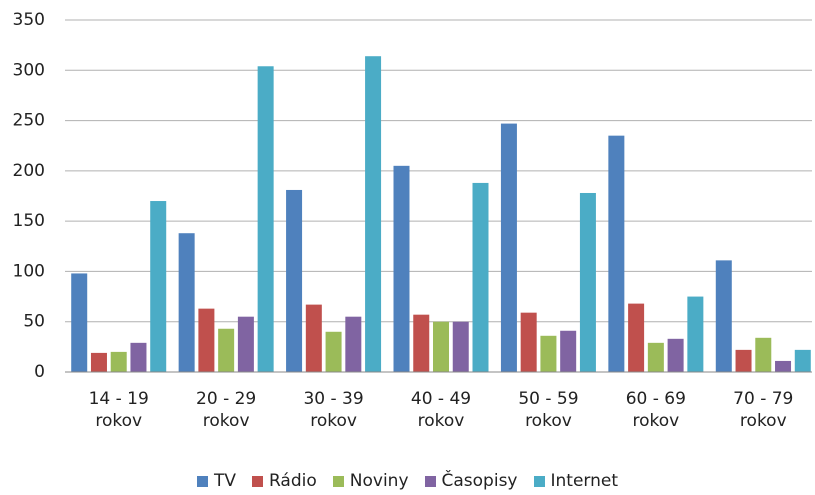  I want to click on y-tick-label: 250, so click(29, 121).